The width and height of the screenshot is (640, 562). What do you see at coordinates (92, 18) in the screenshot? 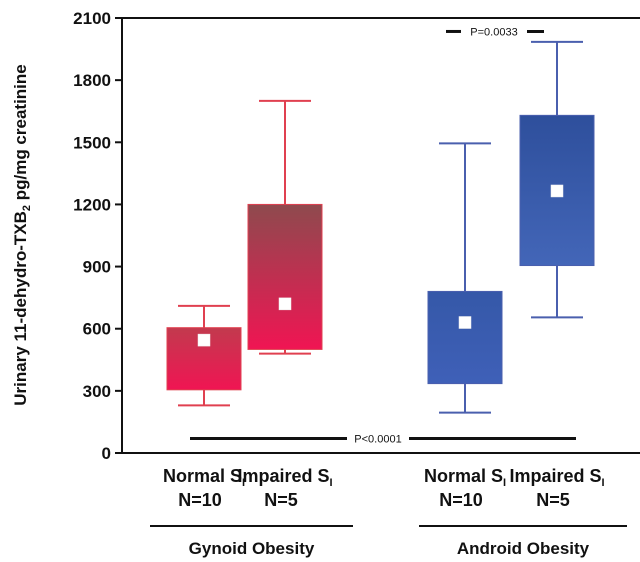
I see `y-tick-label: 2100` at bounding box center [92, 18].